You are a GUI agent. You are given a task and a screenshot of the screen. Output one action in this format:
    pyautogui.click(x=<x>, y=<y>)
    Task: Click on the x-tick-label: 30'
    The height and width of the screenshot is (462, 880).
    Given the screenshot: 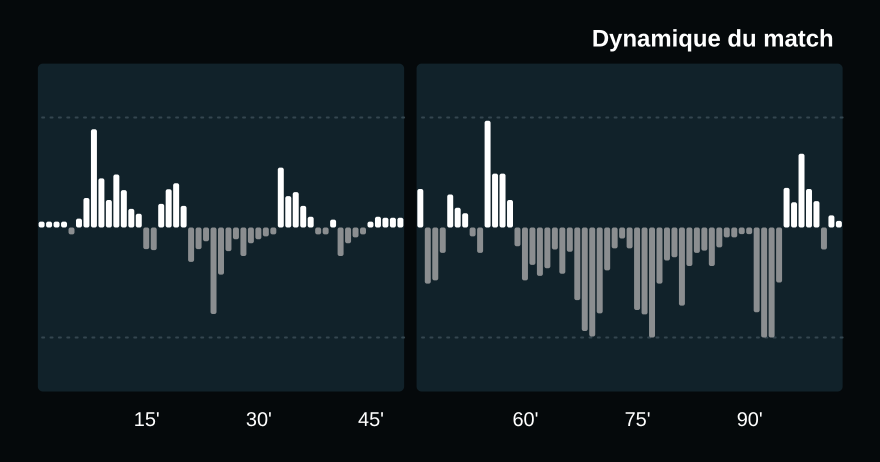 What is the action you would take?
    pyautogui.click(x=259, y=419)
    